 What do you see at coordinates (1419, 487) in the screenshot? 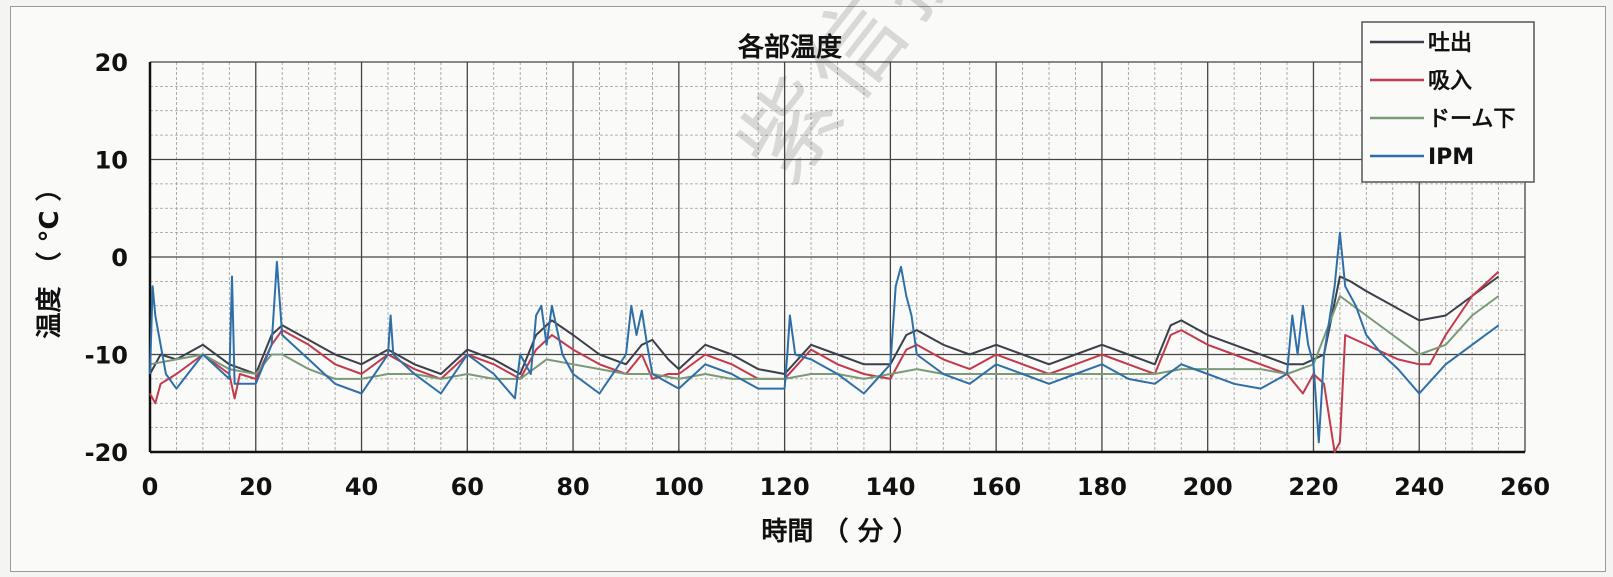
I see `x-tick-label: 240` at bounding box center [1419, 487].